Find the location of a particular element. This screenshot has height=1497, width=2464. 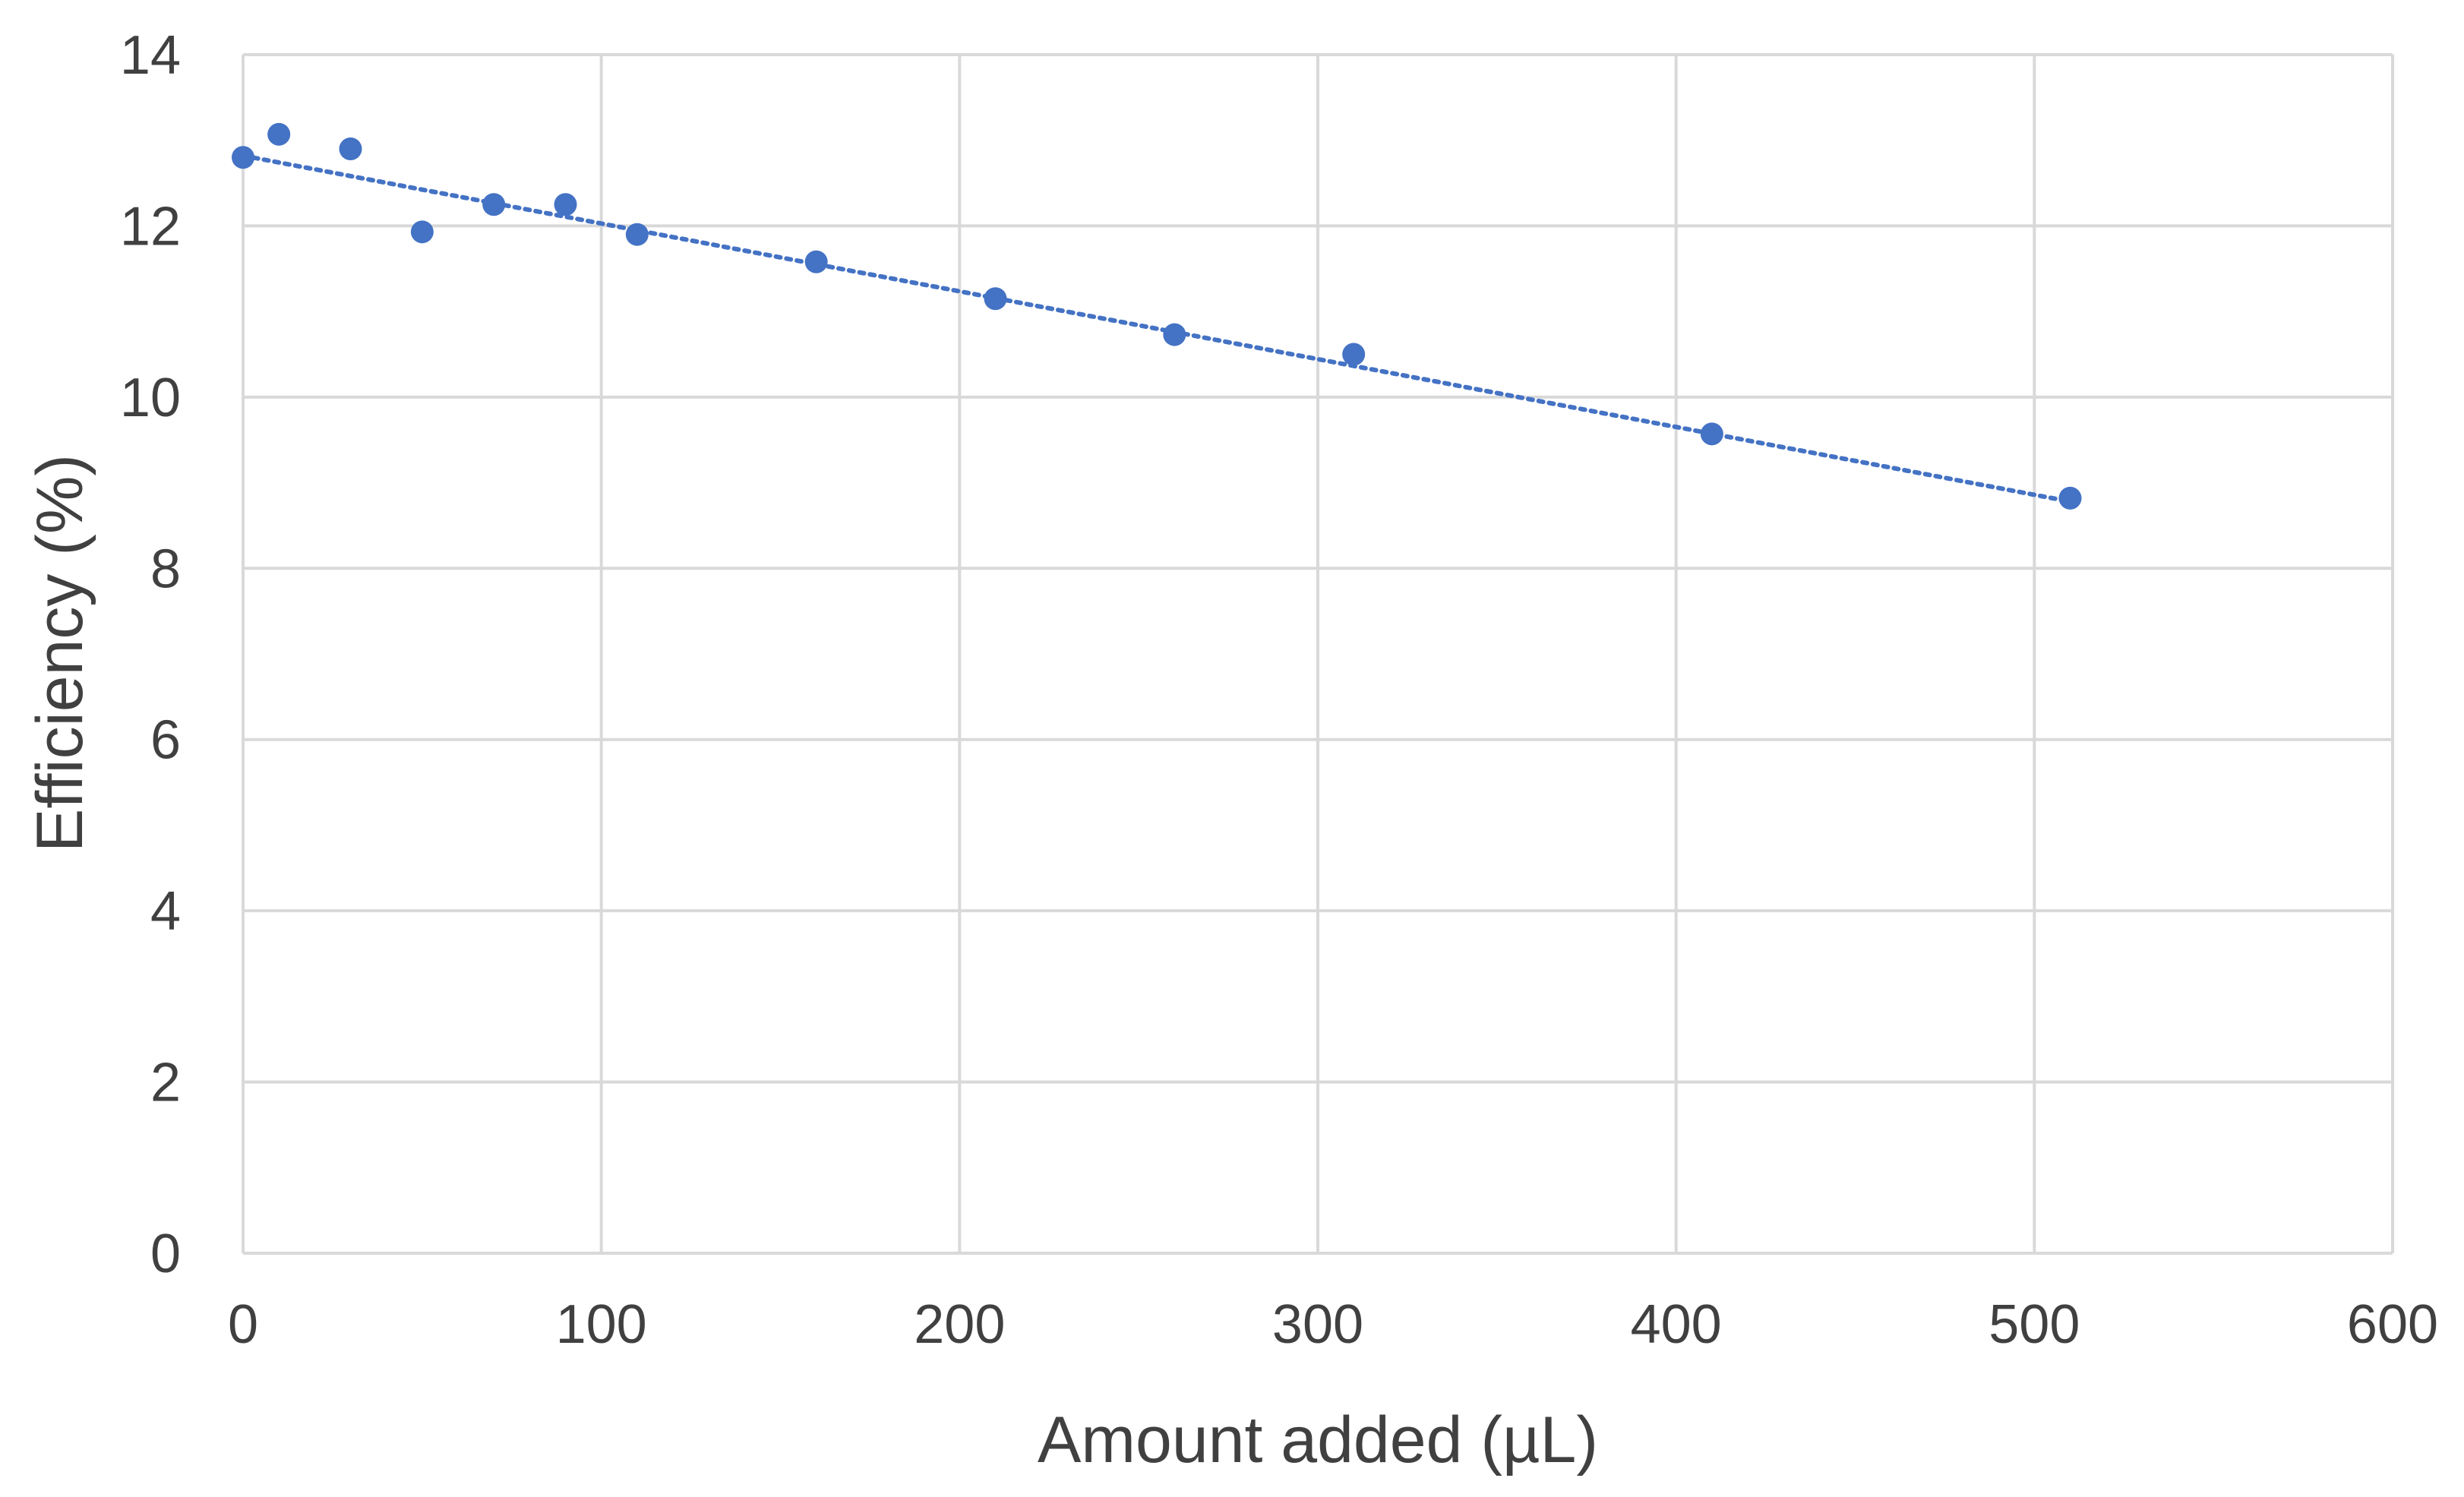

y-tick-label: 12 is located at coordinates (150, 227).